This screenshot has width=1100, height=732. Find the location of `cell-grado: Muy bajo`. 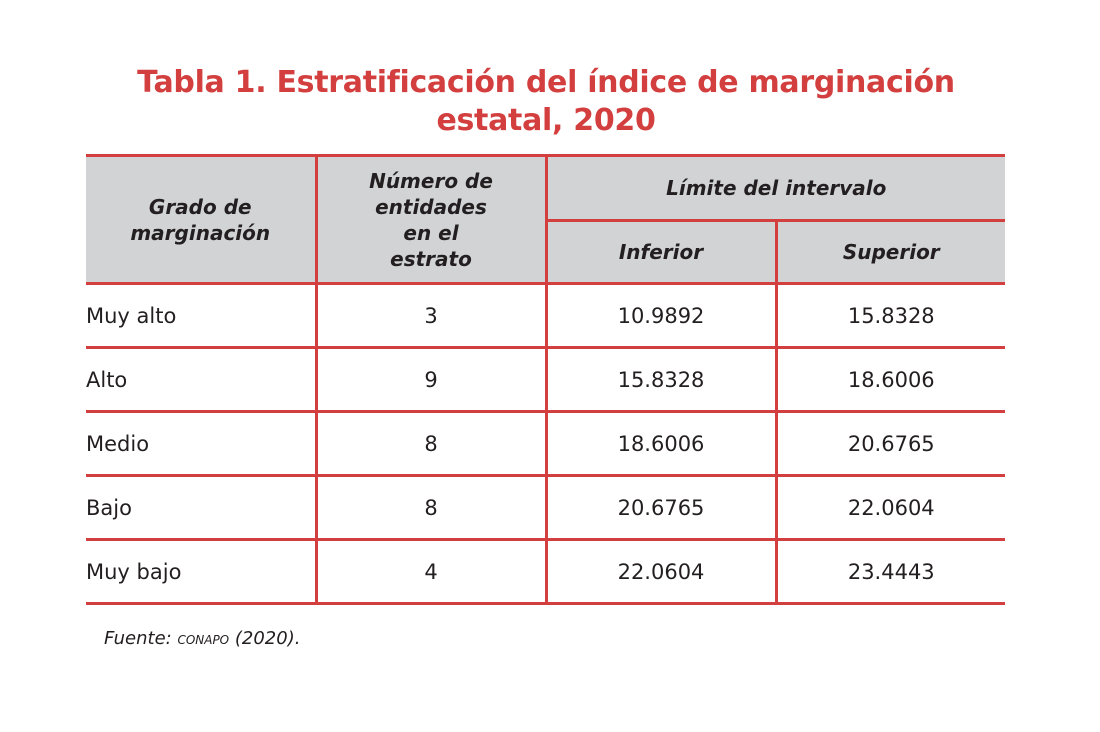

cell-grado: Muy bajo is located at coordinates (202, 571).